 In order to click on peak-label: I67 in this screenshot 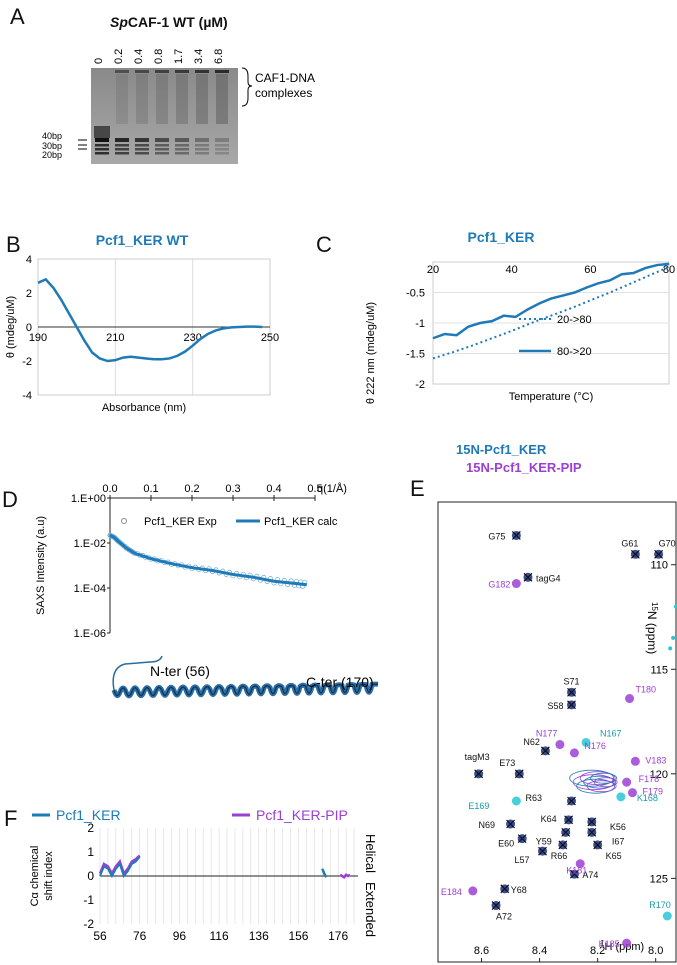, I will do `click(618, 841)`.